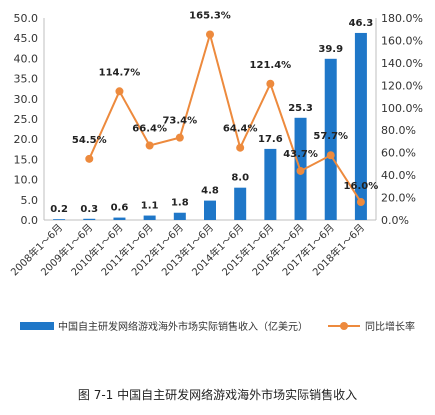  I want to click on line-data-label: 73.4%, so click(179, 121).